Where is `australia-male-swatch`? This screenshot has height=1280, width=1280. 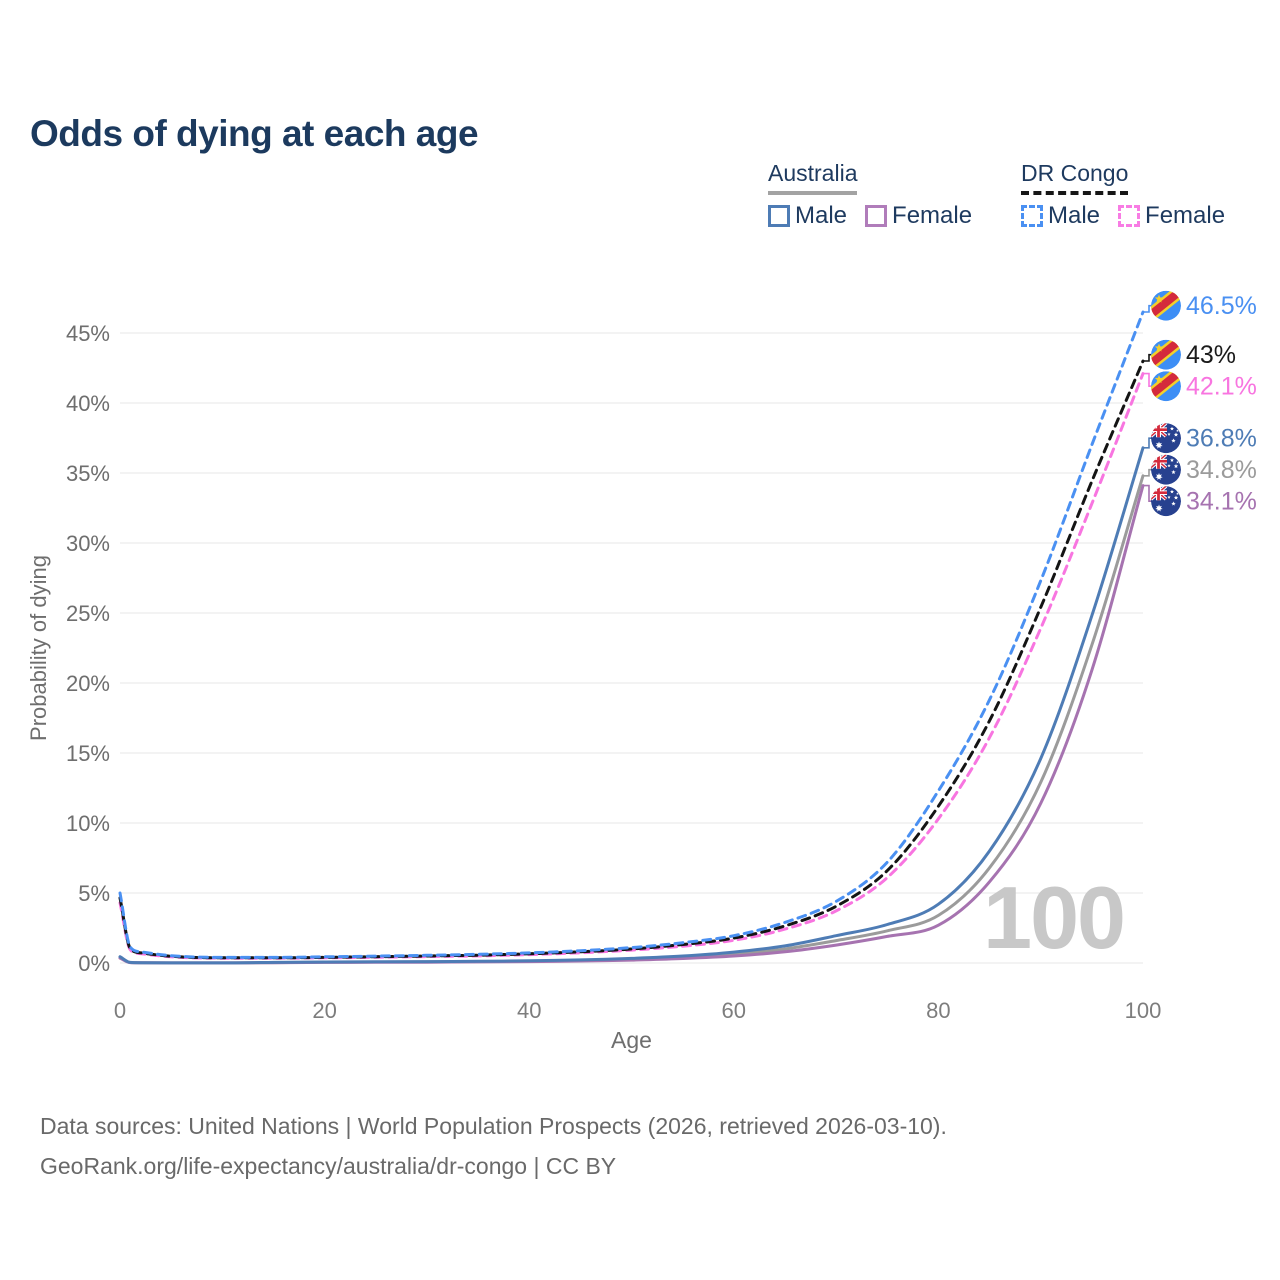 australia-male-swatch is located at coordinates (779, 215).